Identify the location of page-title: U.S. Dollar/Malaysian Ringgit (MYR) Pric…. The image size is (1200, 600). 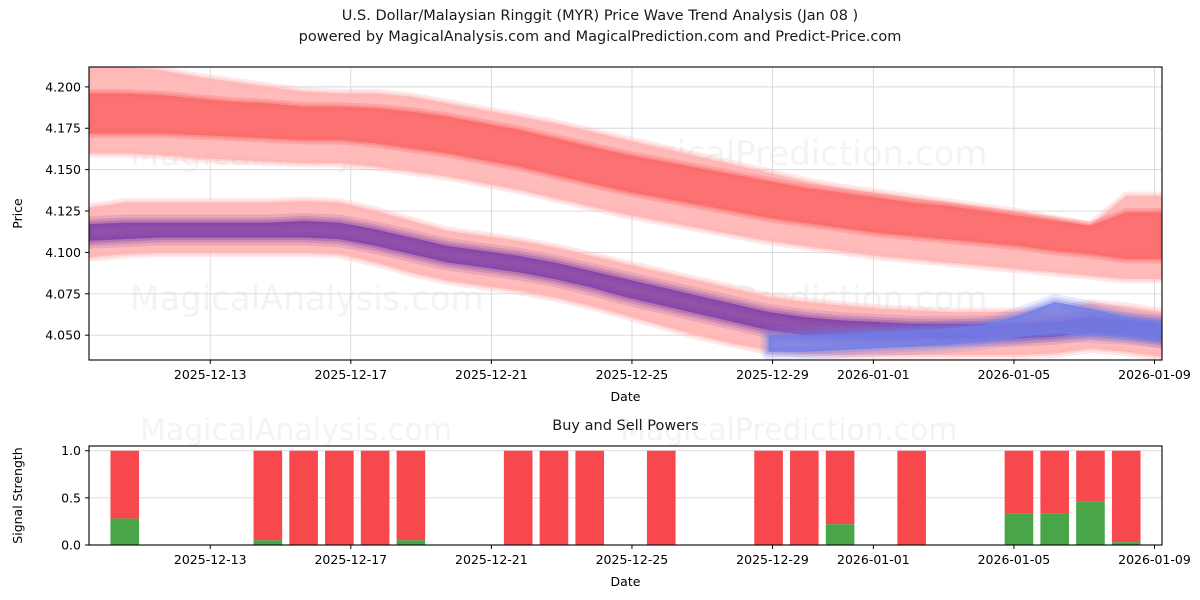
(600, 27).